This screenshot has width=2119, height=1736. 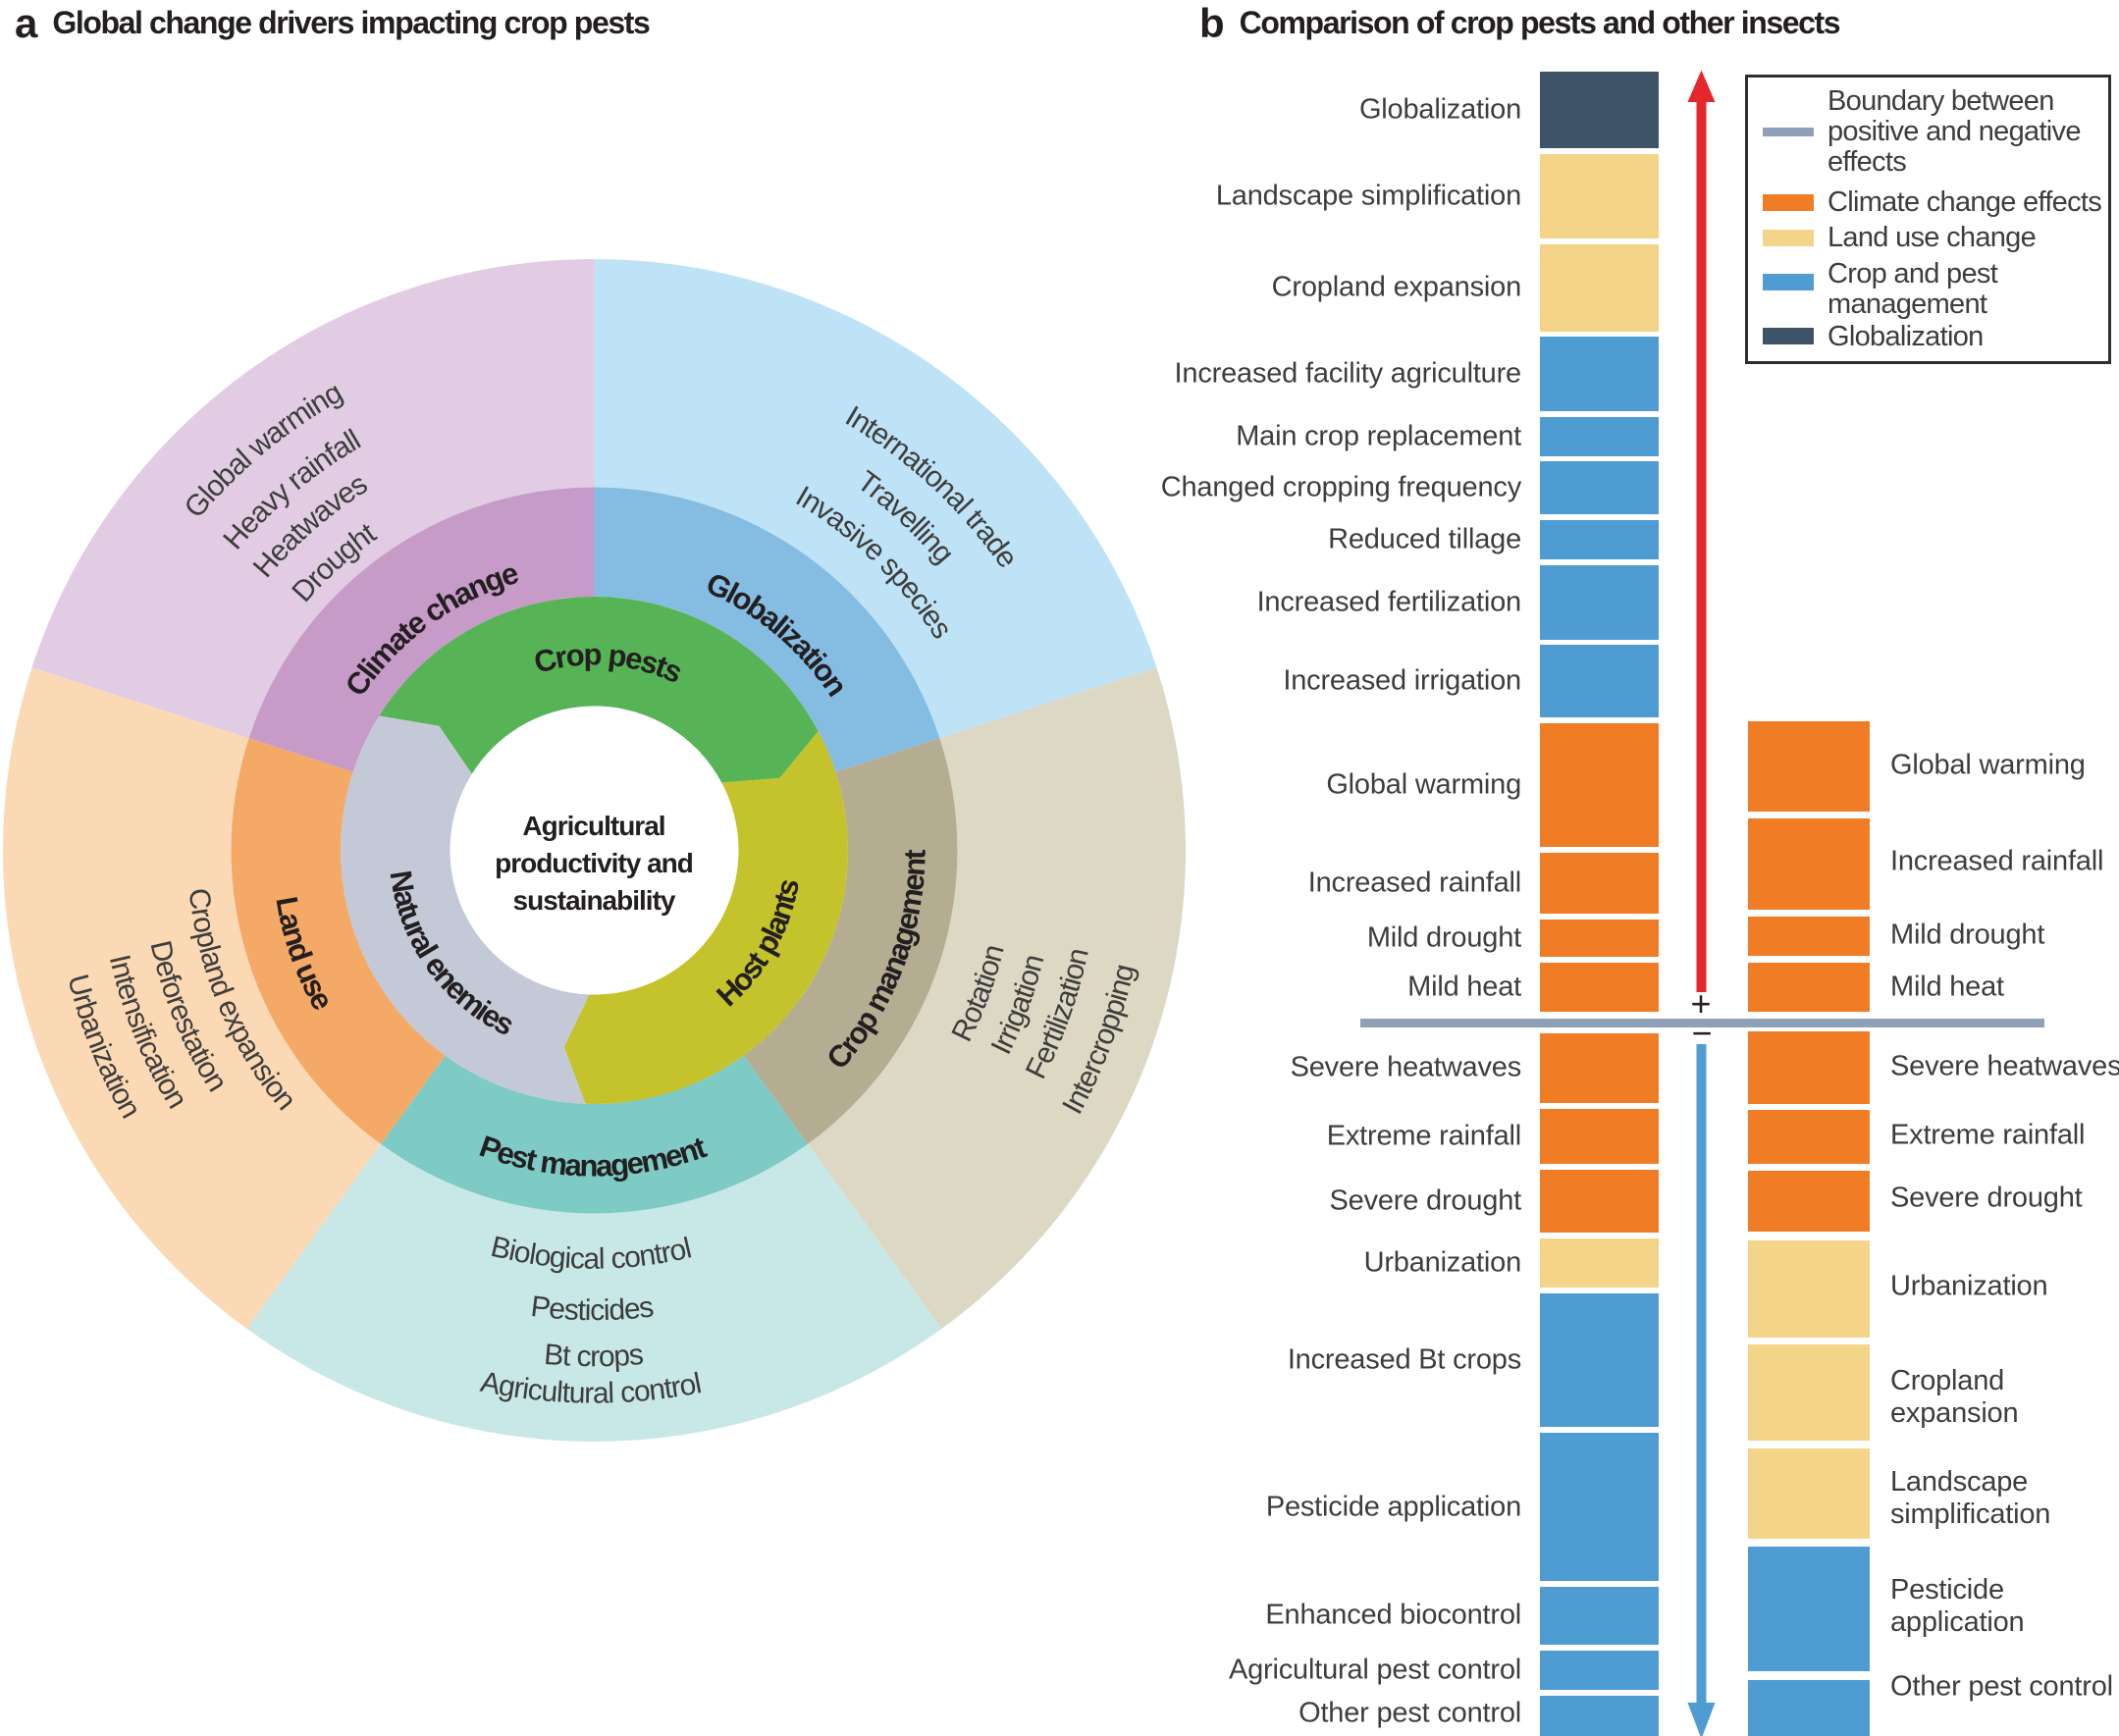 What do you see at coordinates (592, 1308) in the screenshot?
I see `svg-text: Pesticides` at bounding box center [592, 1308].